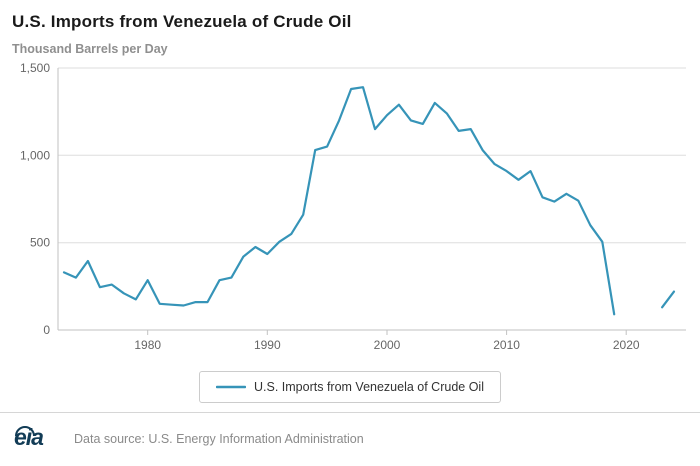 The width and height of the screenshot is (700, 466). I want to click on eia-logo-icon: eia, so click(29, 437).